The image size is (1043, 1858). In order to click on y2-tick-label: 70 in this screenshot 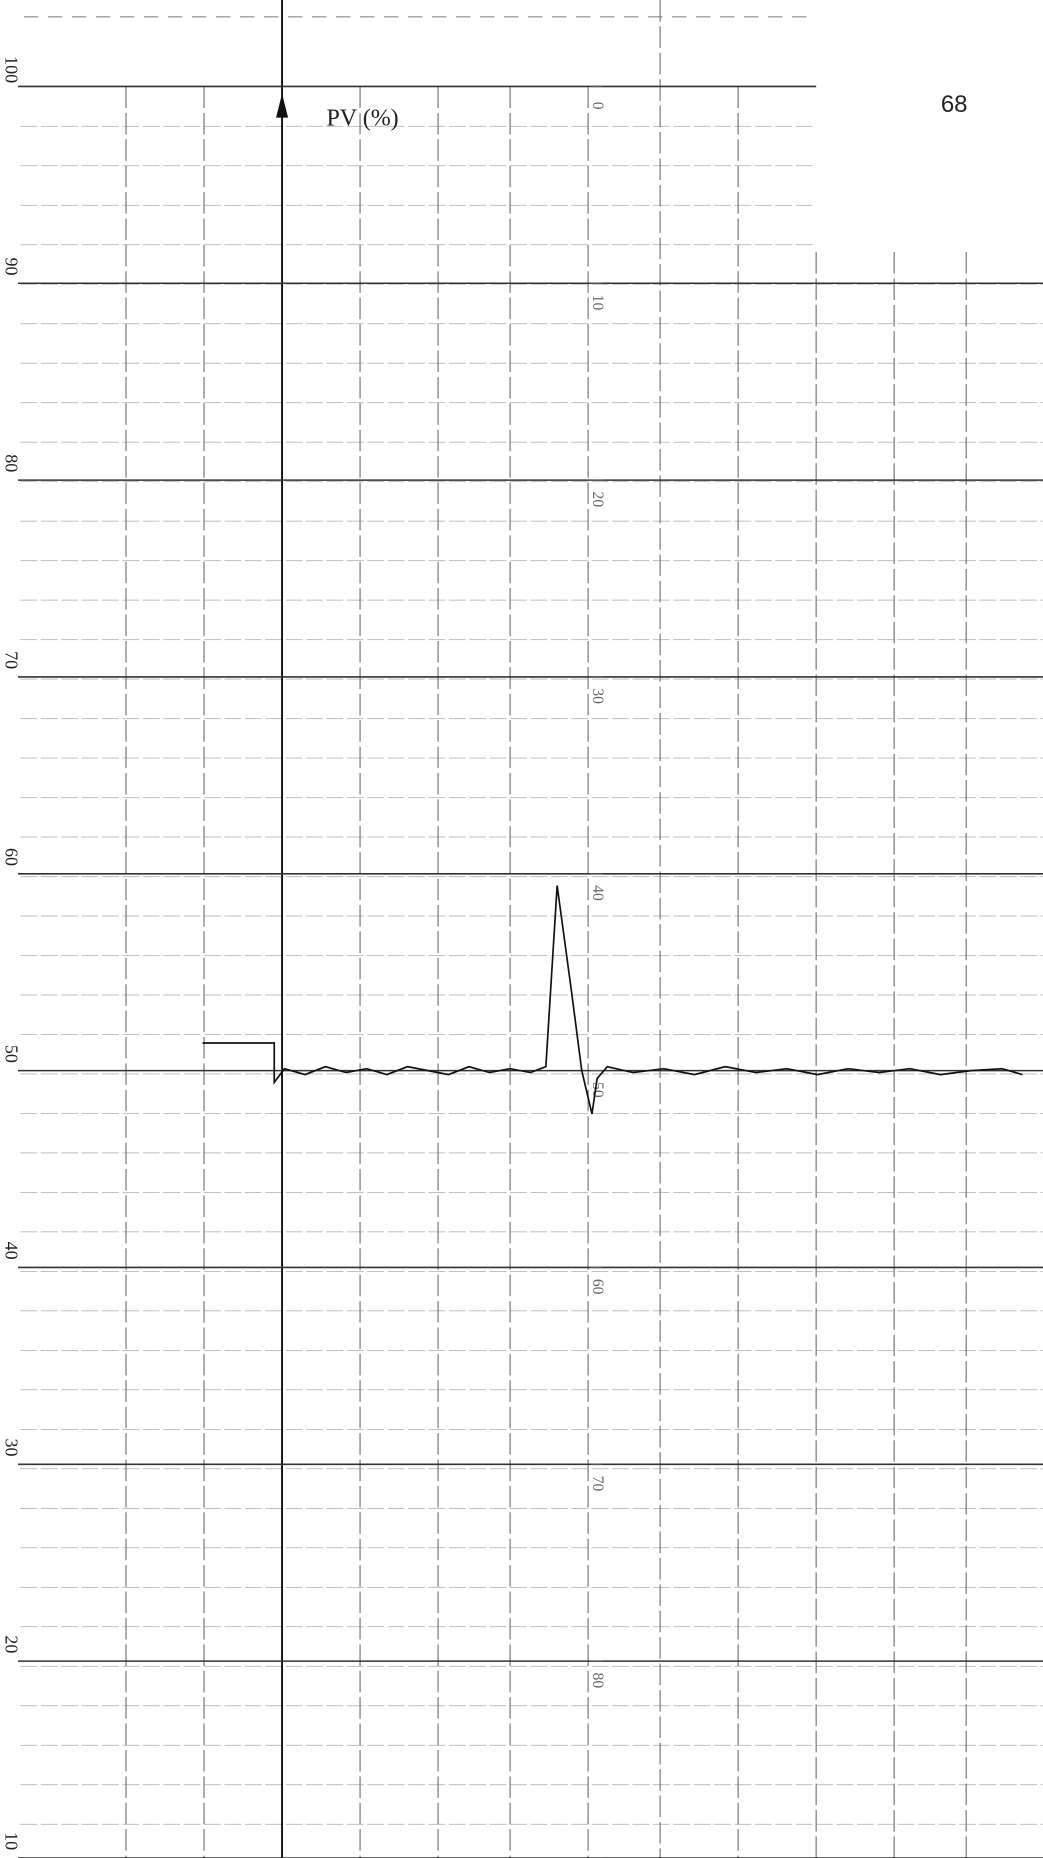, I will do `click(597, 1484)`.